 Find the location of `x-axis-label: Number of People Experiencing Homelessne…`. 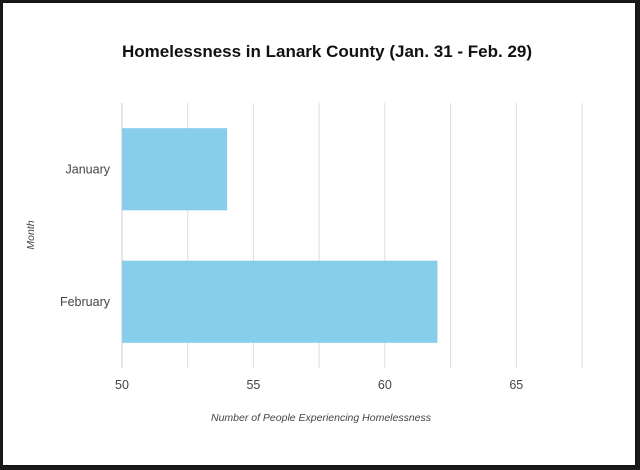

x-axis-label: Number of People Experiencing Homelessne… is located at coordinates (321, 418).